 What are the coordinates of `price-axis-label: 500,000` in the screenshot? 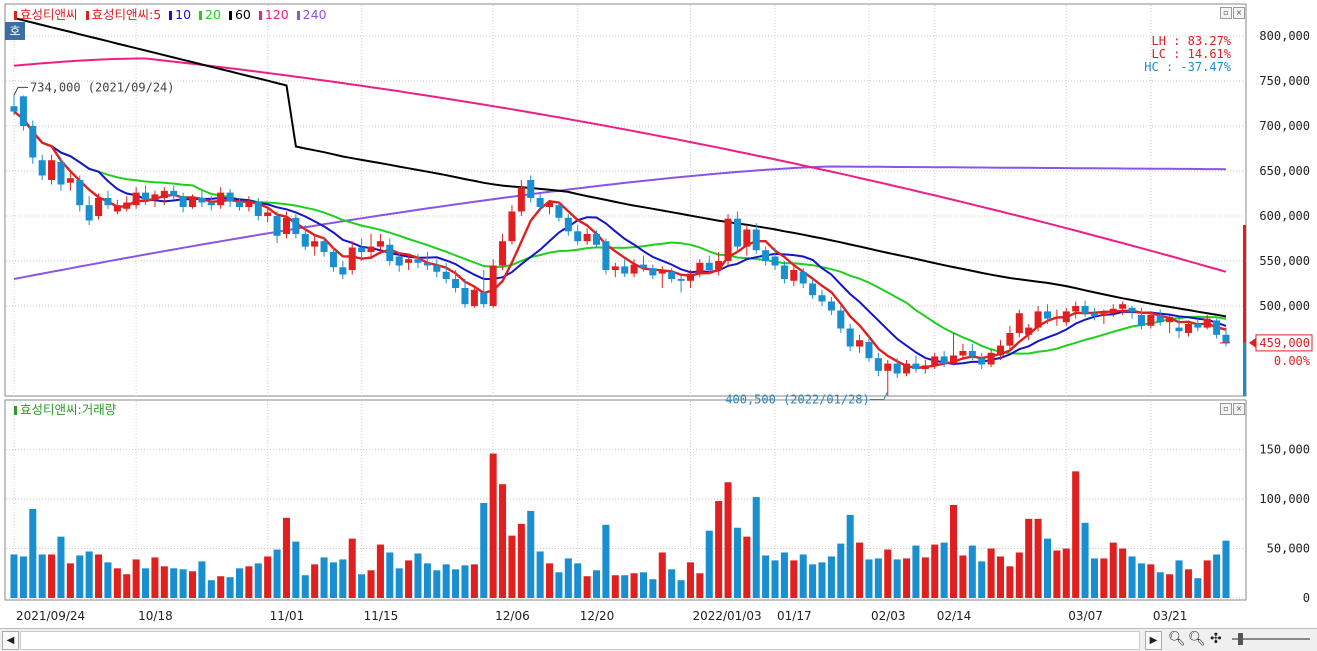 It's located at (1284, 306).